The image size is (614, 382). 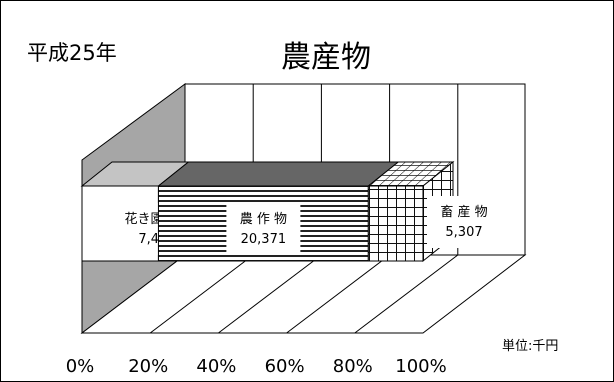 What do you see at coordinates (420, 366) in the screenshot?
I see `x-tick-label: 100%` at bounding box center [420, 366].